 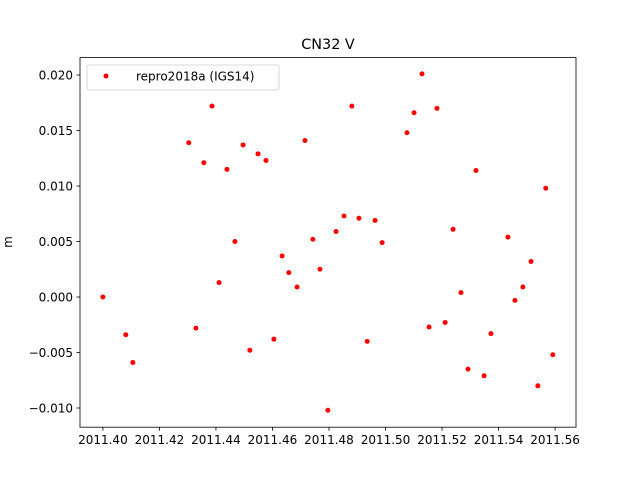 What do you see at coordinates (51, 353) in the screenshot?
I see `y-tick-label: −0.005` at bounding box center [51, 353].